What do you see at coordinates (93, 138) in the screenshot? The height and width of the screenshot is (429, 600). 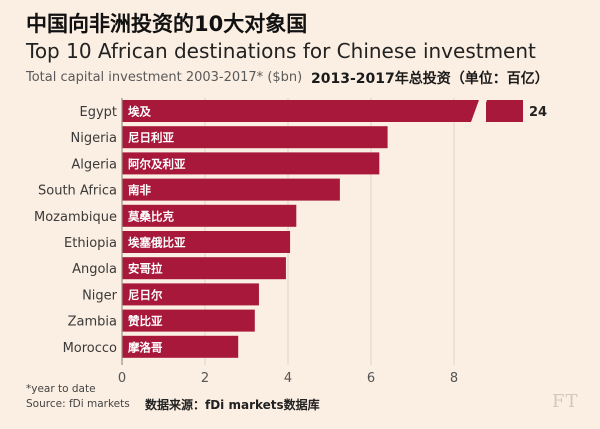 I see `category-label: Nigeria` at bounding box center [93, 138].